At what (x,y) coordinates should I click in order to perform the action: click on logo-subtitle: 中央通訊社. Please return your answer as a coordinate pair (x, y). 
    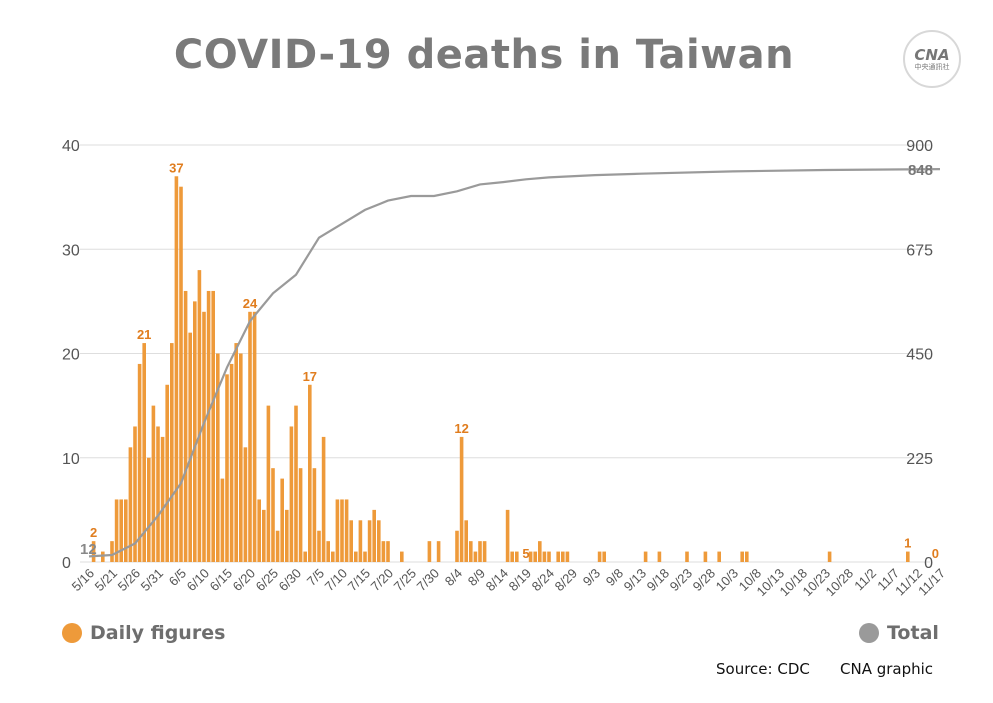
    Looking at the image, I should click on (932, 67).